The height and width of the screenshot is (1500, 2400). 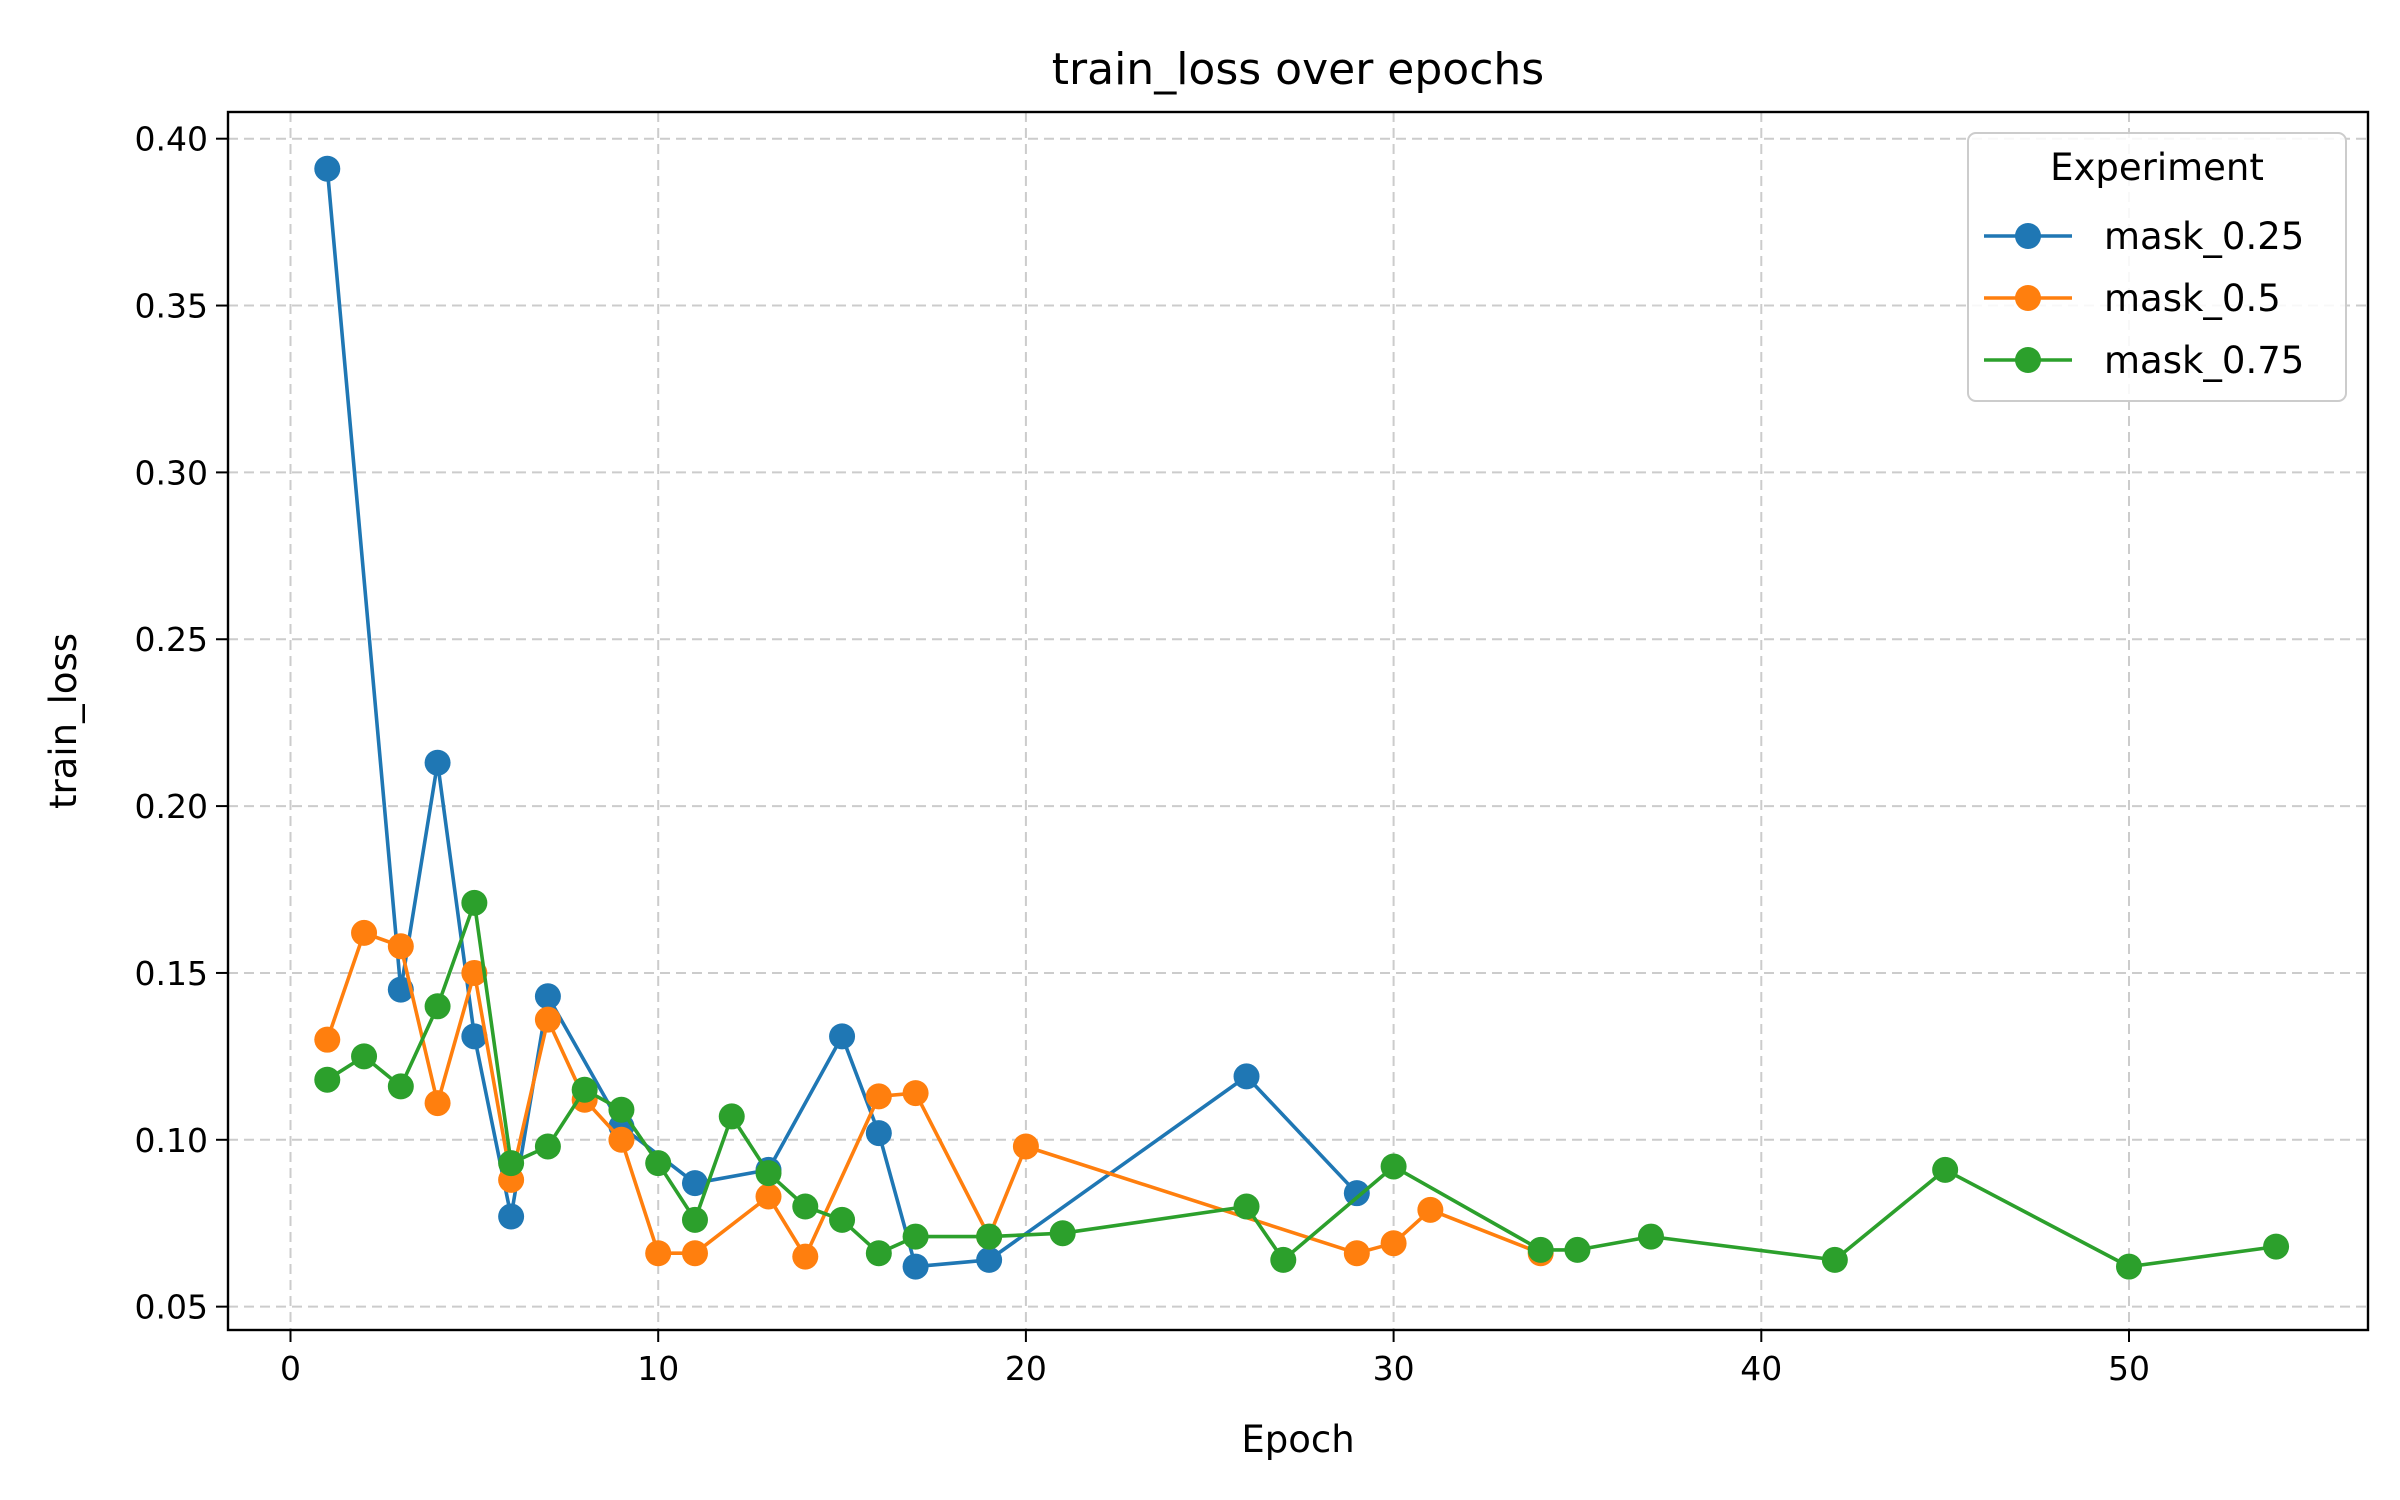 What do you see at coordinates (63, 721) in the screenshot?
I see `y-axis-label: train_loss` at bounding box center [63, 721].